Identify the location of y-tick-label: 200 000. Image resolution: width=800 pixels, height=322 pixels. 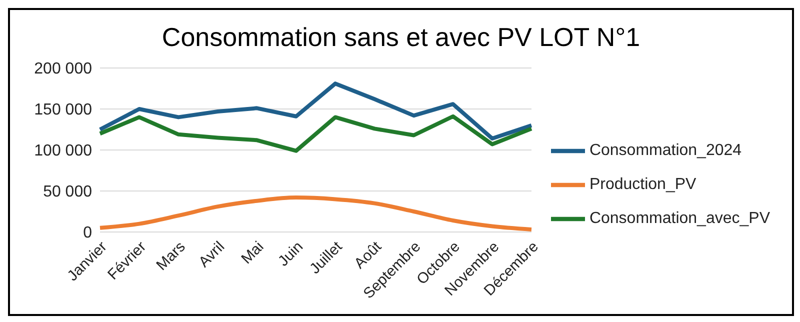
(63, 69).